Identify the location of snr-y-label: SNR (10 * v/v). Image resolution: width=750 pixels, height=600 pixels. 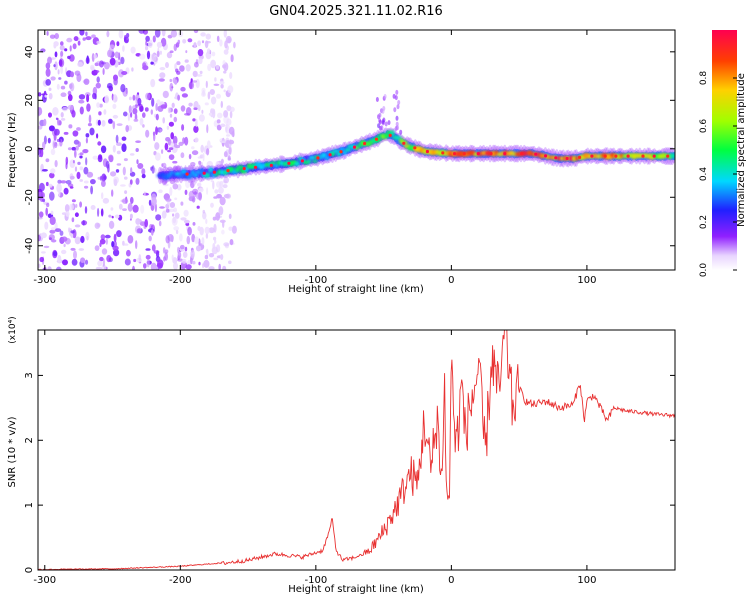
(12, 451).